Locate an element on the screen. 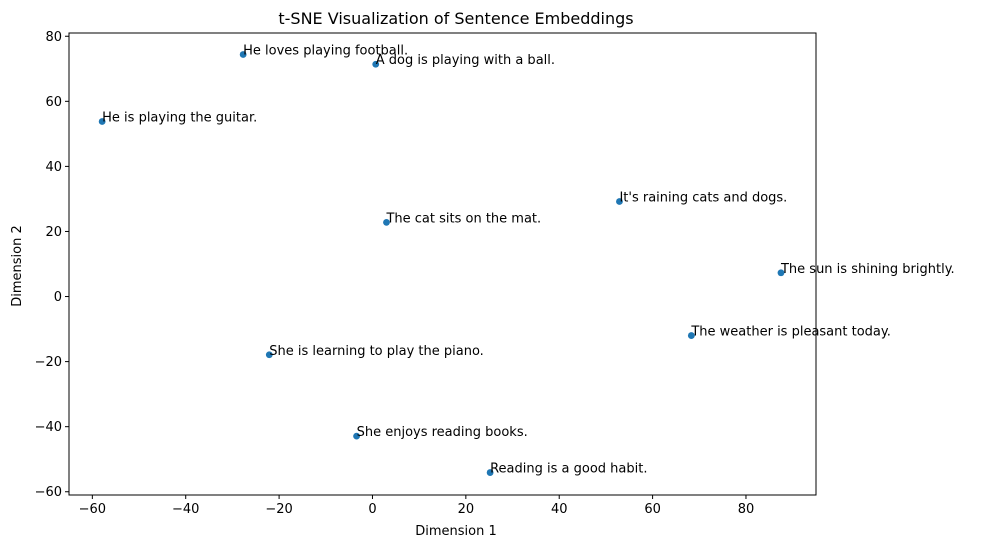 This screenshot has height=547, width=1003. y-tick-label: 20 is located at coordinates (53, 232).